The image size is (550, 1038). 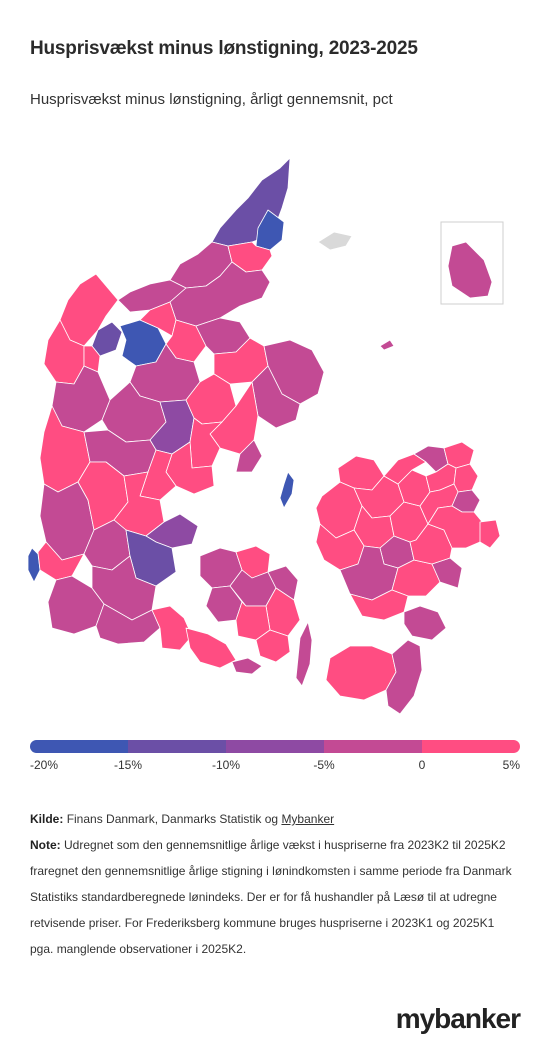 I want to click on region-kerteminde, so click(x=283, y=583).